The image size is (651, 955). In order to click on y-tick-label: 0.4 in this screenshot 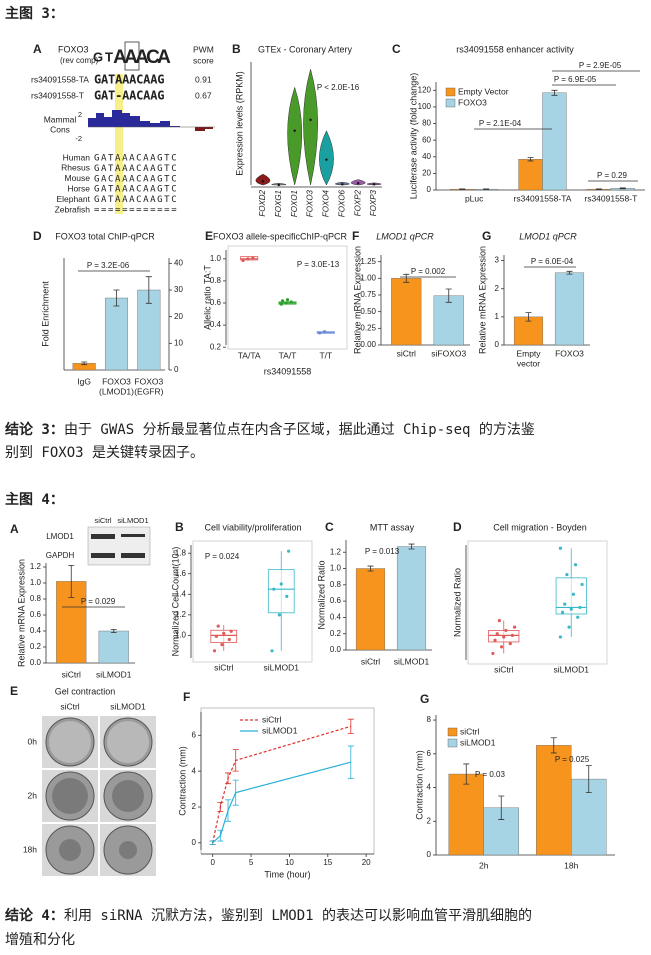, I will do `click(36, 630)`.